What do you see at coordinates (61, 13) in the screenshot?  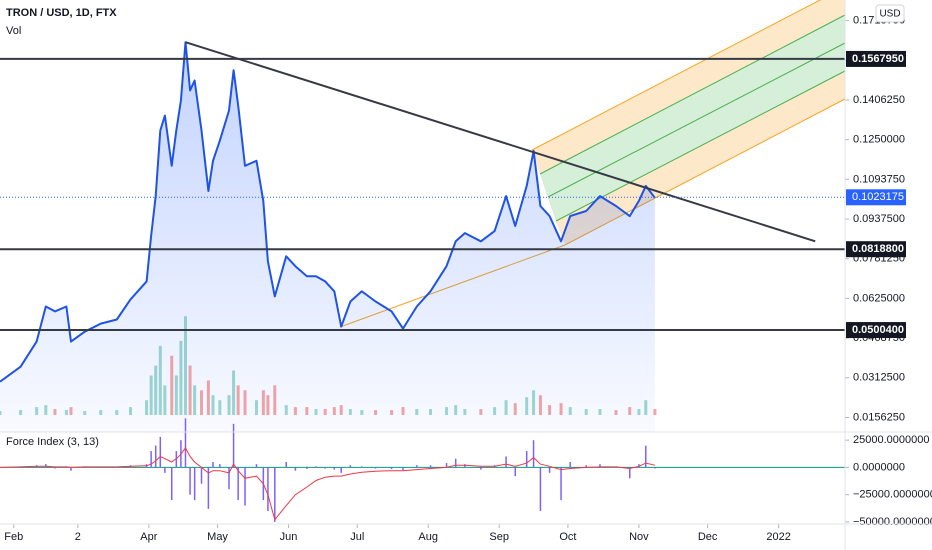 I see `chart-title: TRON / USD, 1D, FTX` at bounding box center [61, 13].